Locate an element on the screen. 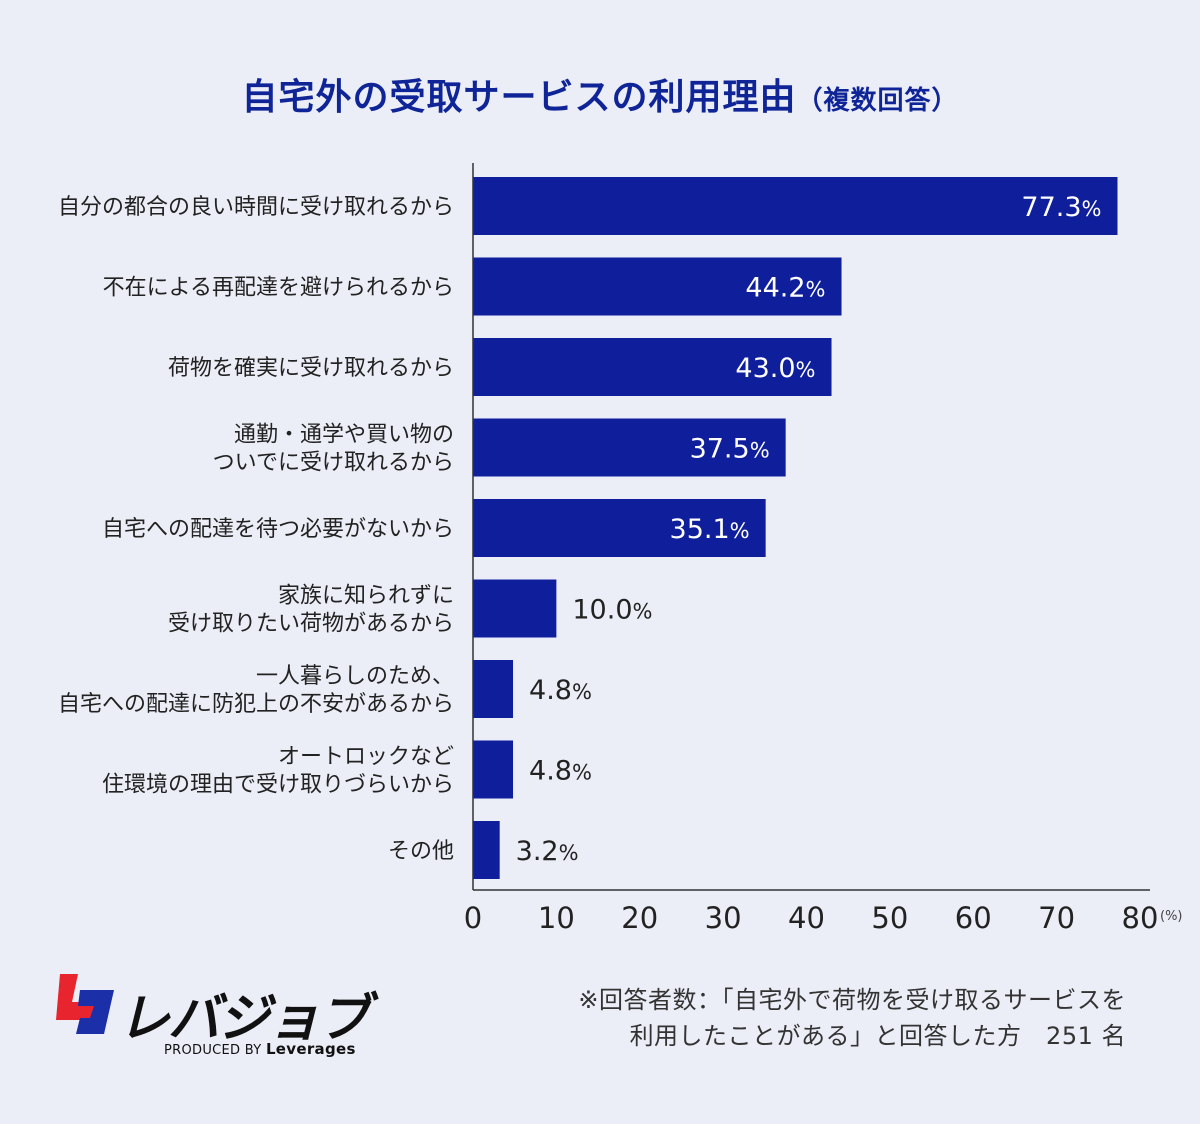  leverages-logo: レバジョブ PRODUCED BY Leverages is located at coordinates (211, 1013).